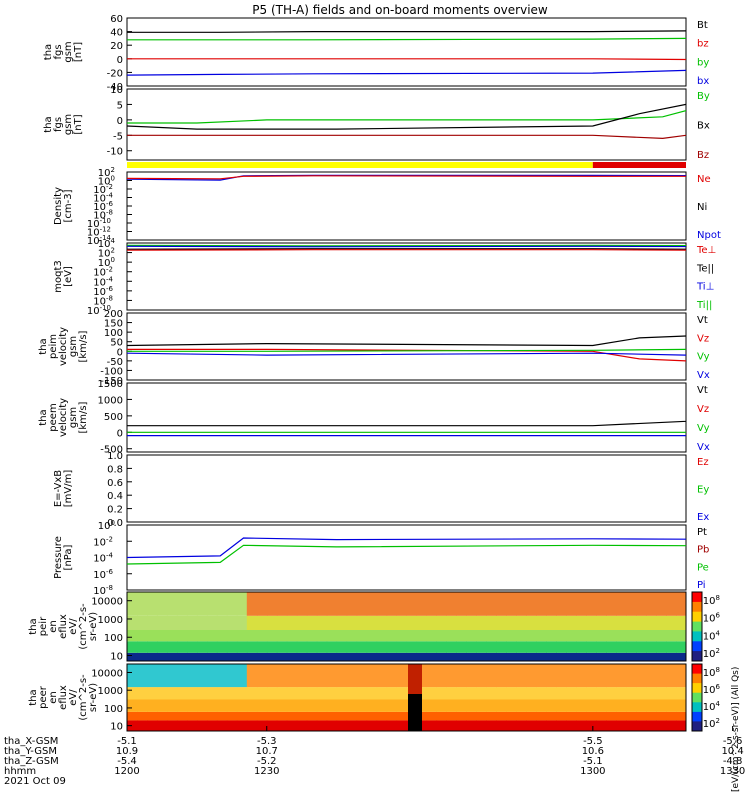 The image size is (750, 800). I want to click on legend-Ti⊥: Ti⊥, so click(705, 287).